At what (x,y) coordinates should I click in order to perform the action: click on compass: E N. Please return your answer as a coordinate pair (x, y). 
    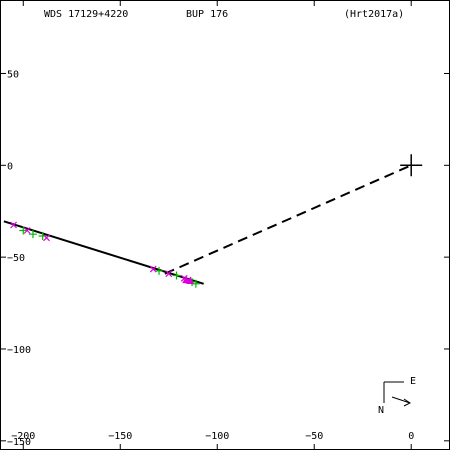
    Looking at the image, I should click on (397, 396).